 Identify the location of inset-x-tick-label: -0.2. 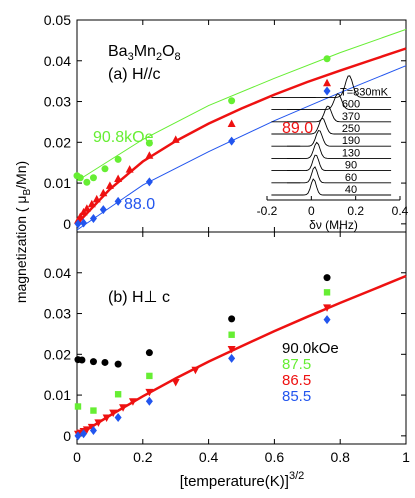
(267, 211).